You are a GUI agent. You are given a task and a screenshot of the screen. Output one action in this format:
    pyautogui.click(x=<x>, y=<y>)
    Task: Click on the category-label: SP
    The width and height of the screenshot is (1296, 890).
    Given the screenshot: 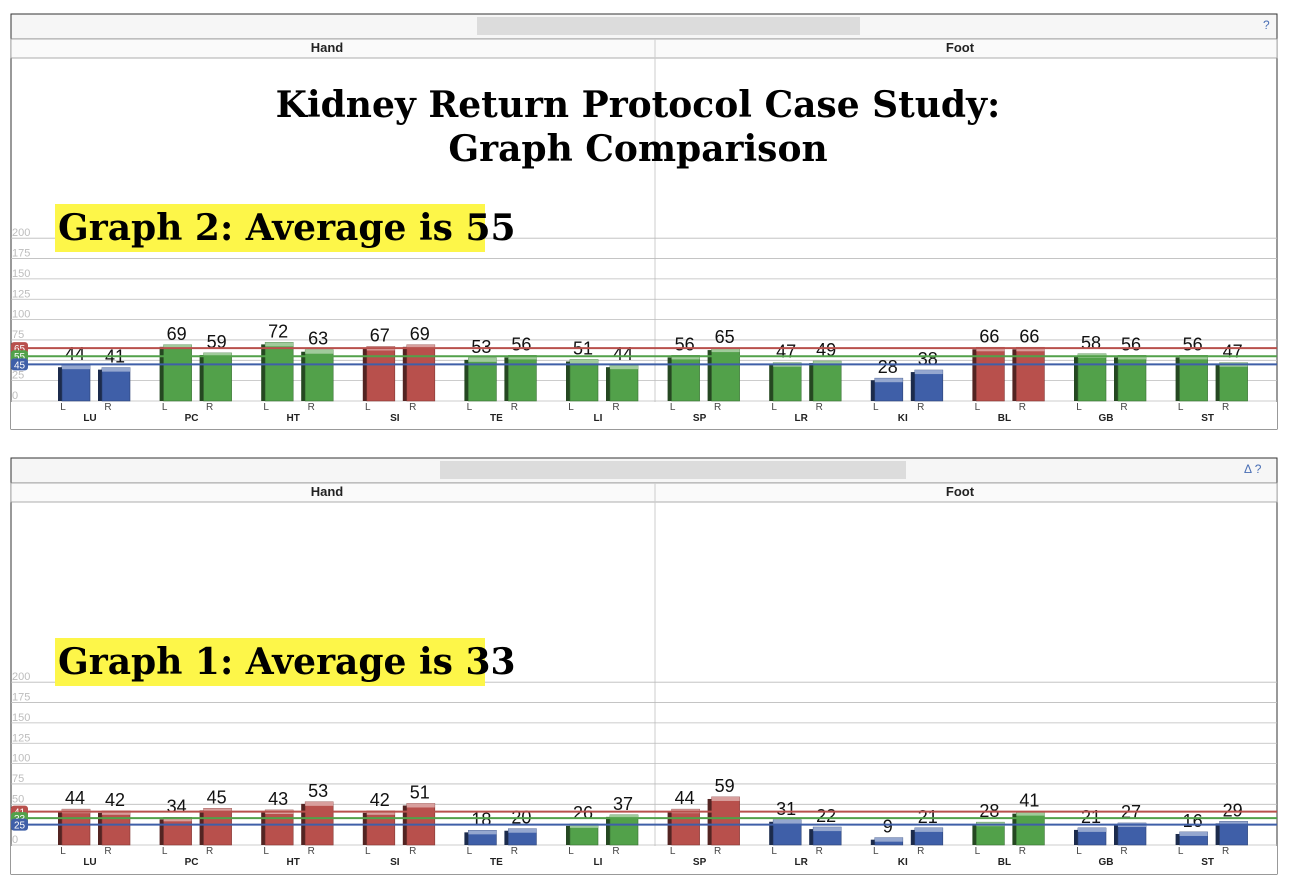 What is the action you would take?
    pyautogui.click(x=700, y=418)
    